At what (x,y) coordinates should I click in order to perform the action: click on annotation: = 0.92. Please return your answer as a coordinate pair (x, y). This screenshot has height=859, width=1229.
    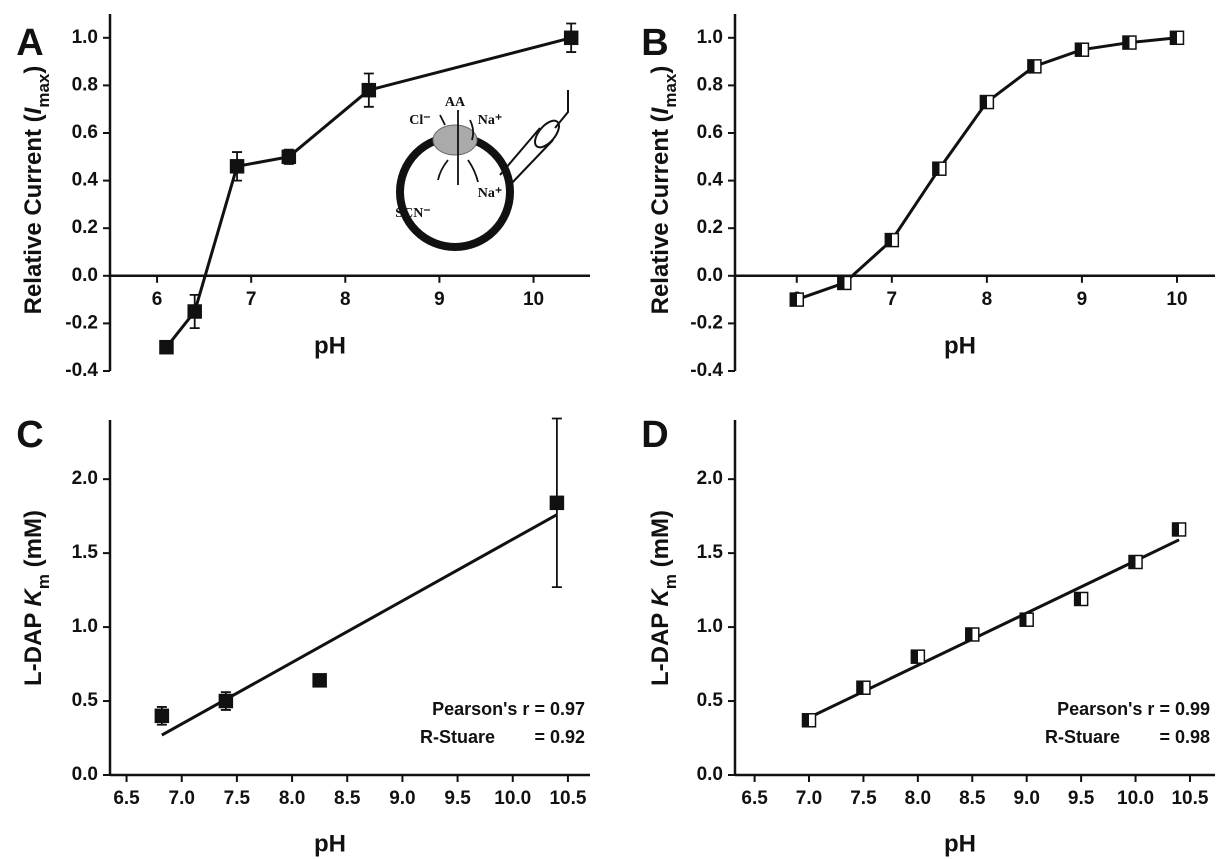
    Looking at the image, I should click on (559, 737).